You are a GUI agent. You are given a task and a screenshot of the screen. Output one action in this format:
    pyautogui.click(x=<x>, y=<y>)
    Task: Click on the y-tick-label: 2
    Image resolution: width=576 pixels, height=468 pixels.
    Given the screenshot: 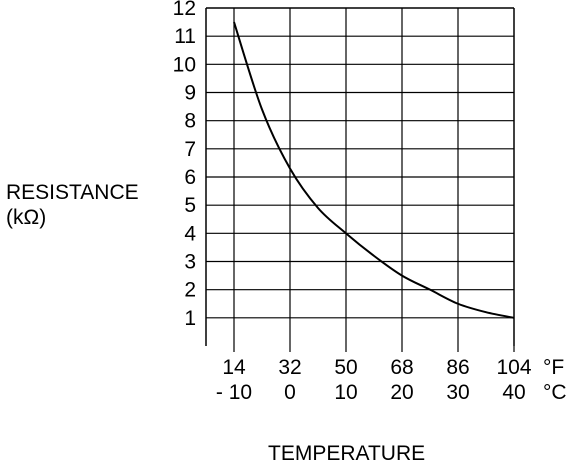 What is the action you would take?
    pyautogui.click(x=190, y=290)
    